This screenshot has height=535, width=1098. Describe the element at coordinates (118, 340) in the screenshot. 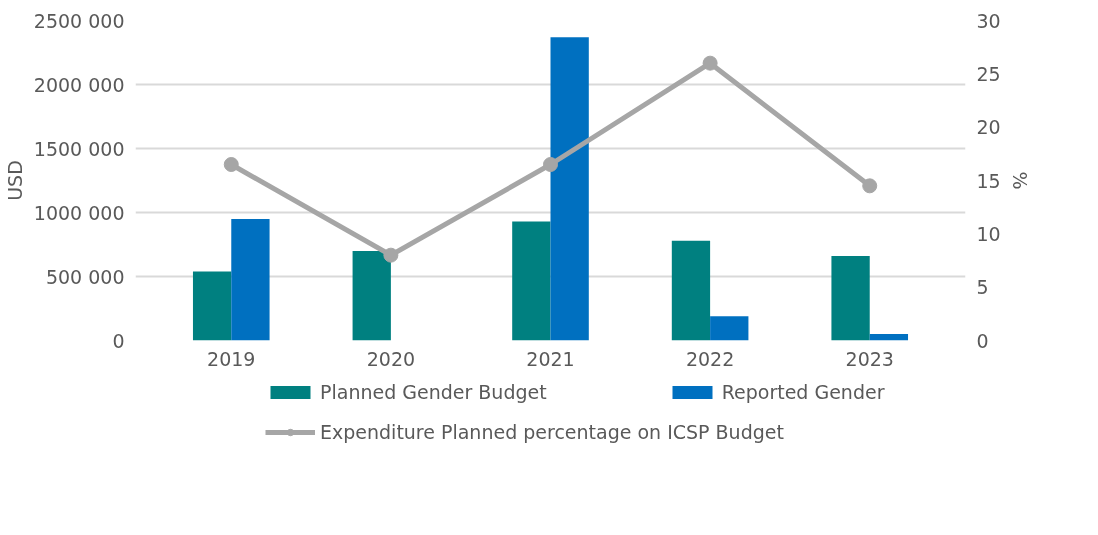

I see `y-tick-label: 0` at that location.